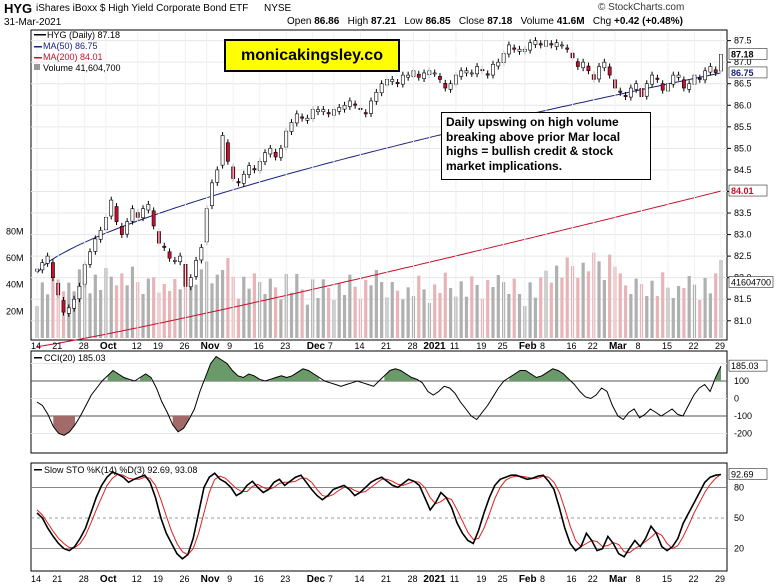 This screenshot has height=586, width=776. Describe the element at coordinates (137, 346) in the screenshot. I see `x-tick-label: 12` at that location.